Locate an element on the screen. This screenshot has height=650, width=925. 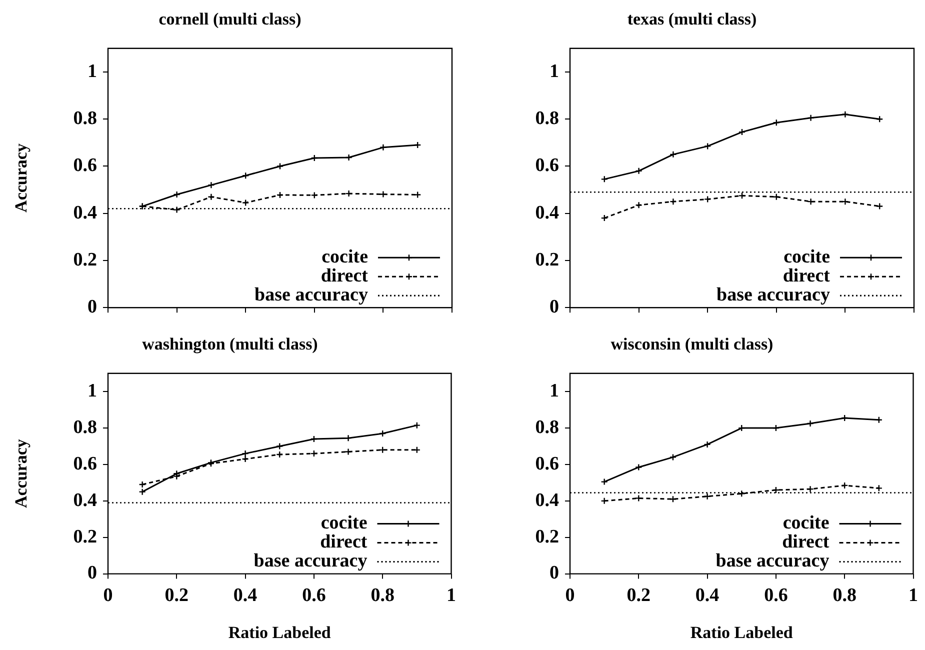
chart-title: cornell (multi class) is located at coordinates (230, 19).